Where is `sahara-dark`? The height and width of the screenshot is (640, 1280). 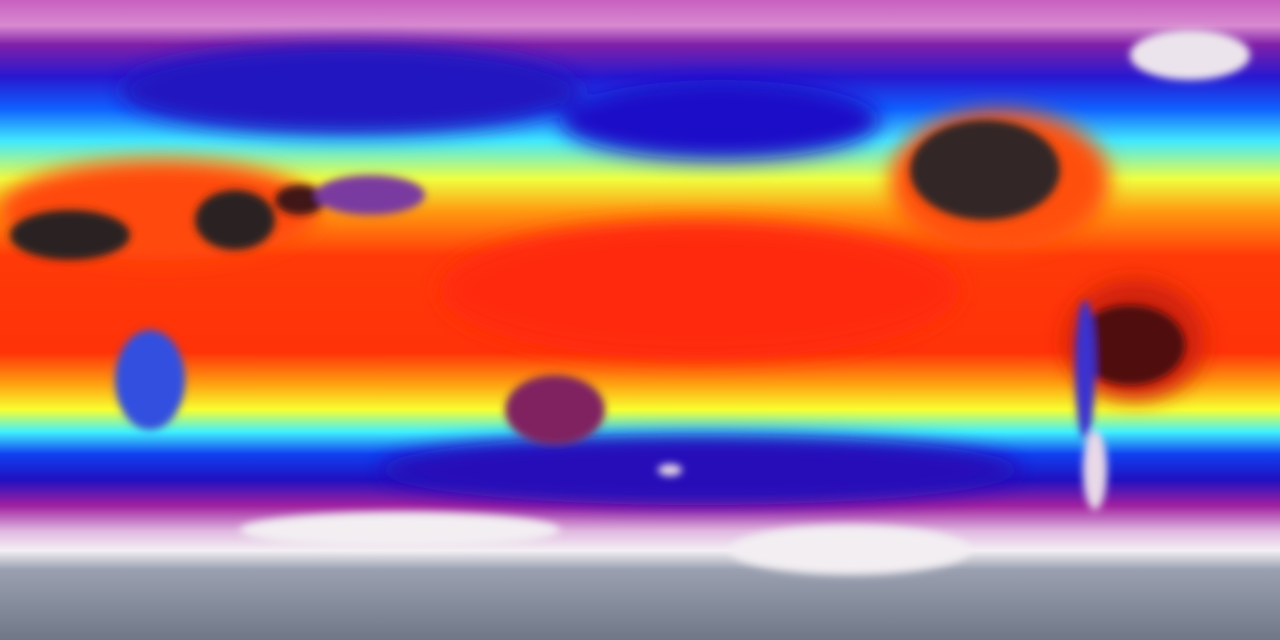 sahara-dark is located at coordinates (70, 235).